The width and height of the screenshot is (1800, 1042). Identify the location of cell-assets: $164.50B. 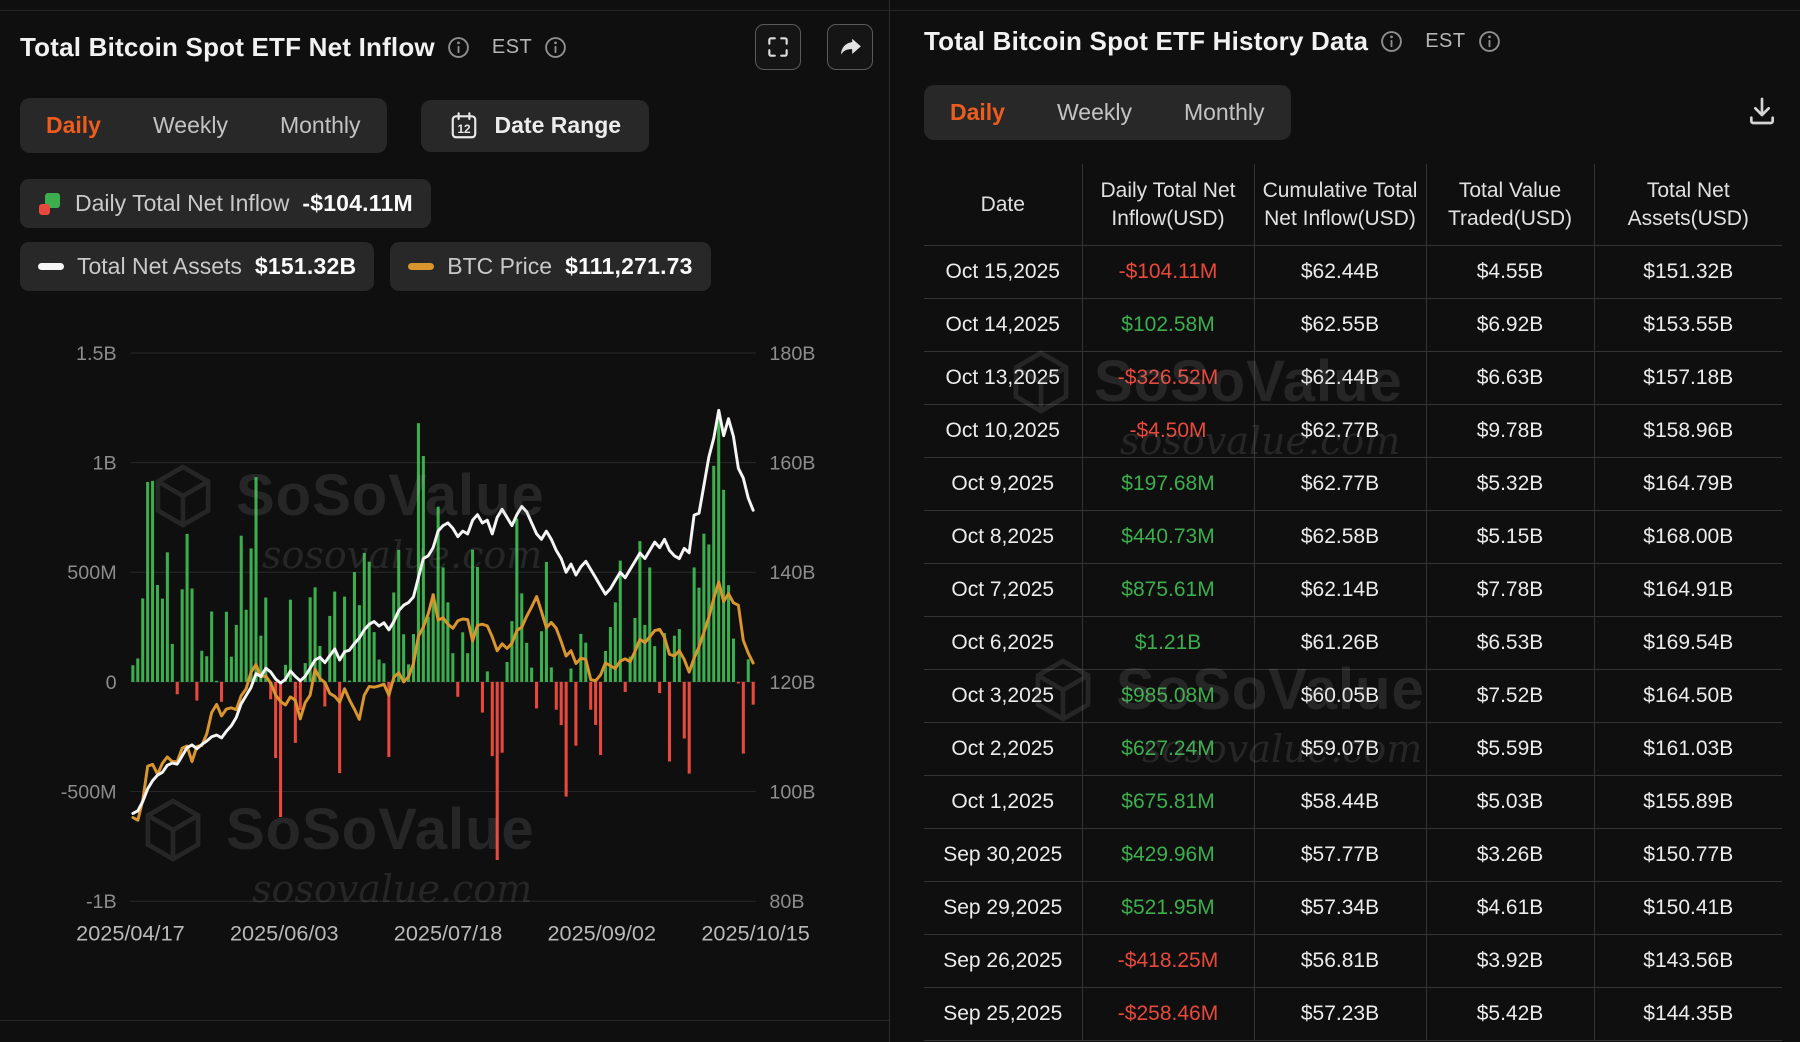
(1687, 696).